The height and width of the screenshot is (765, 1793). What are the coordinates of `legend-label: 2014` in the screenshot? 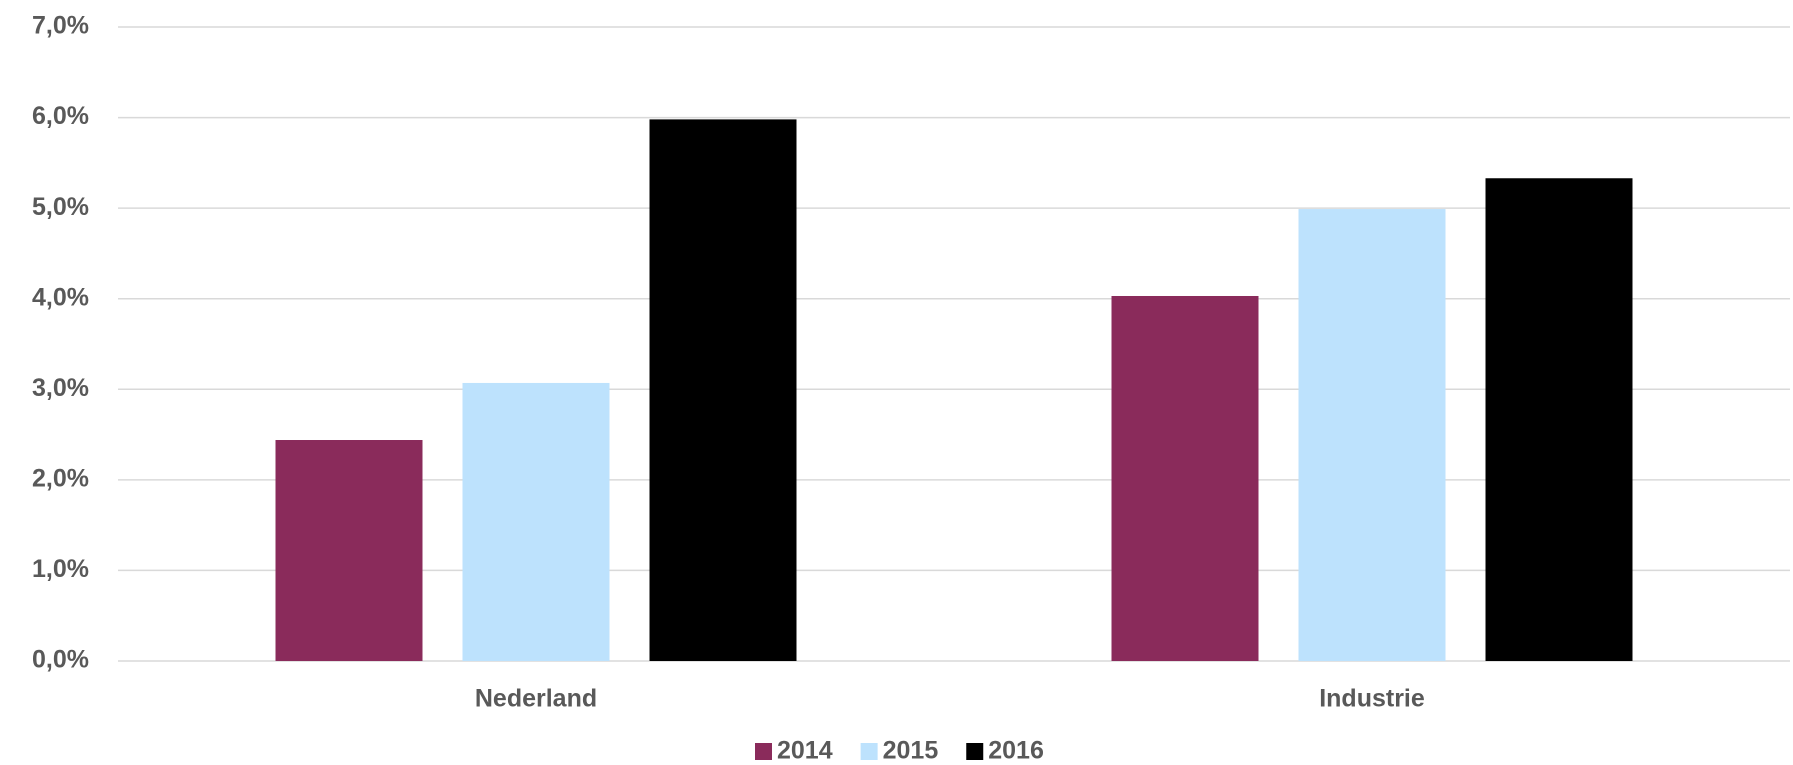 It's located at (805, 751).